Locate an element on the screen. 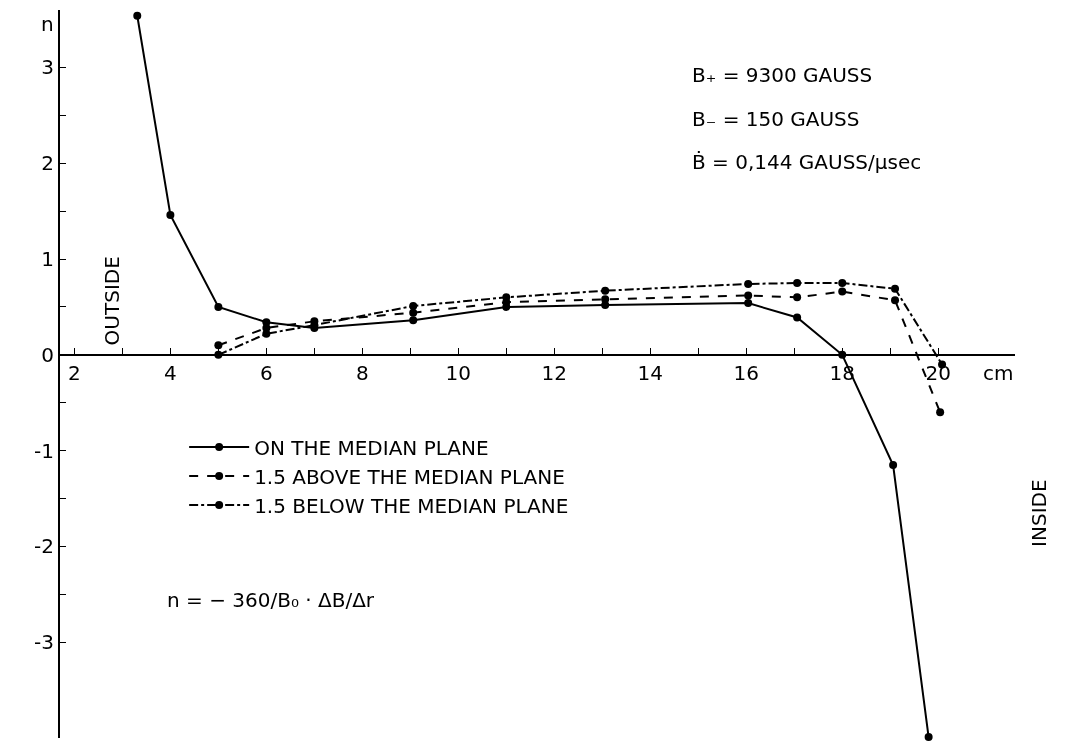  y-tick-label: 1 is located at coordinates (47, 259).